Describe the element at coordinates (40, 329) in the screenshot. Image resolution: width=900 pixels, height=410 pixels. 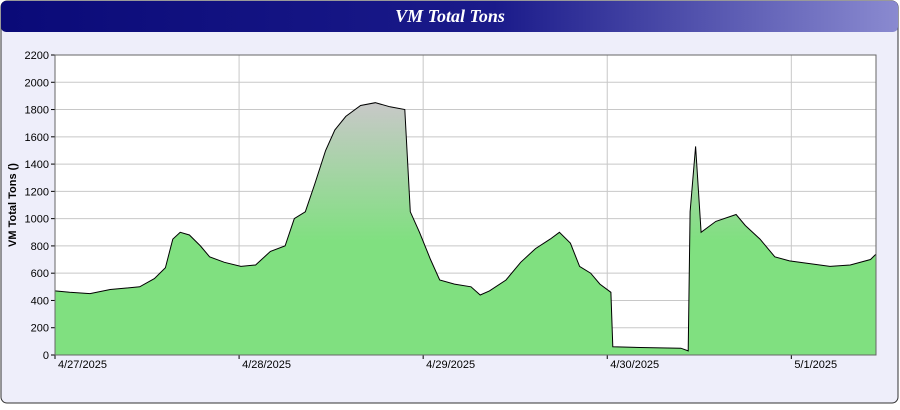
I see `y-tick-label: 200` at that location.